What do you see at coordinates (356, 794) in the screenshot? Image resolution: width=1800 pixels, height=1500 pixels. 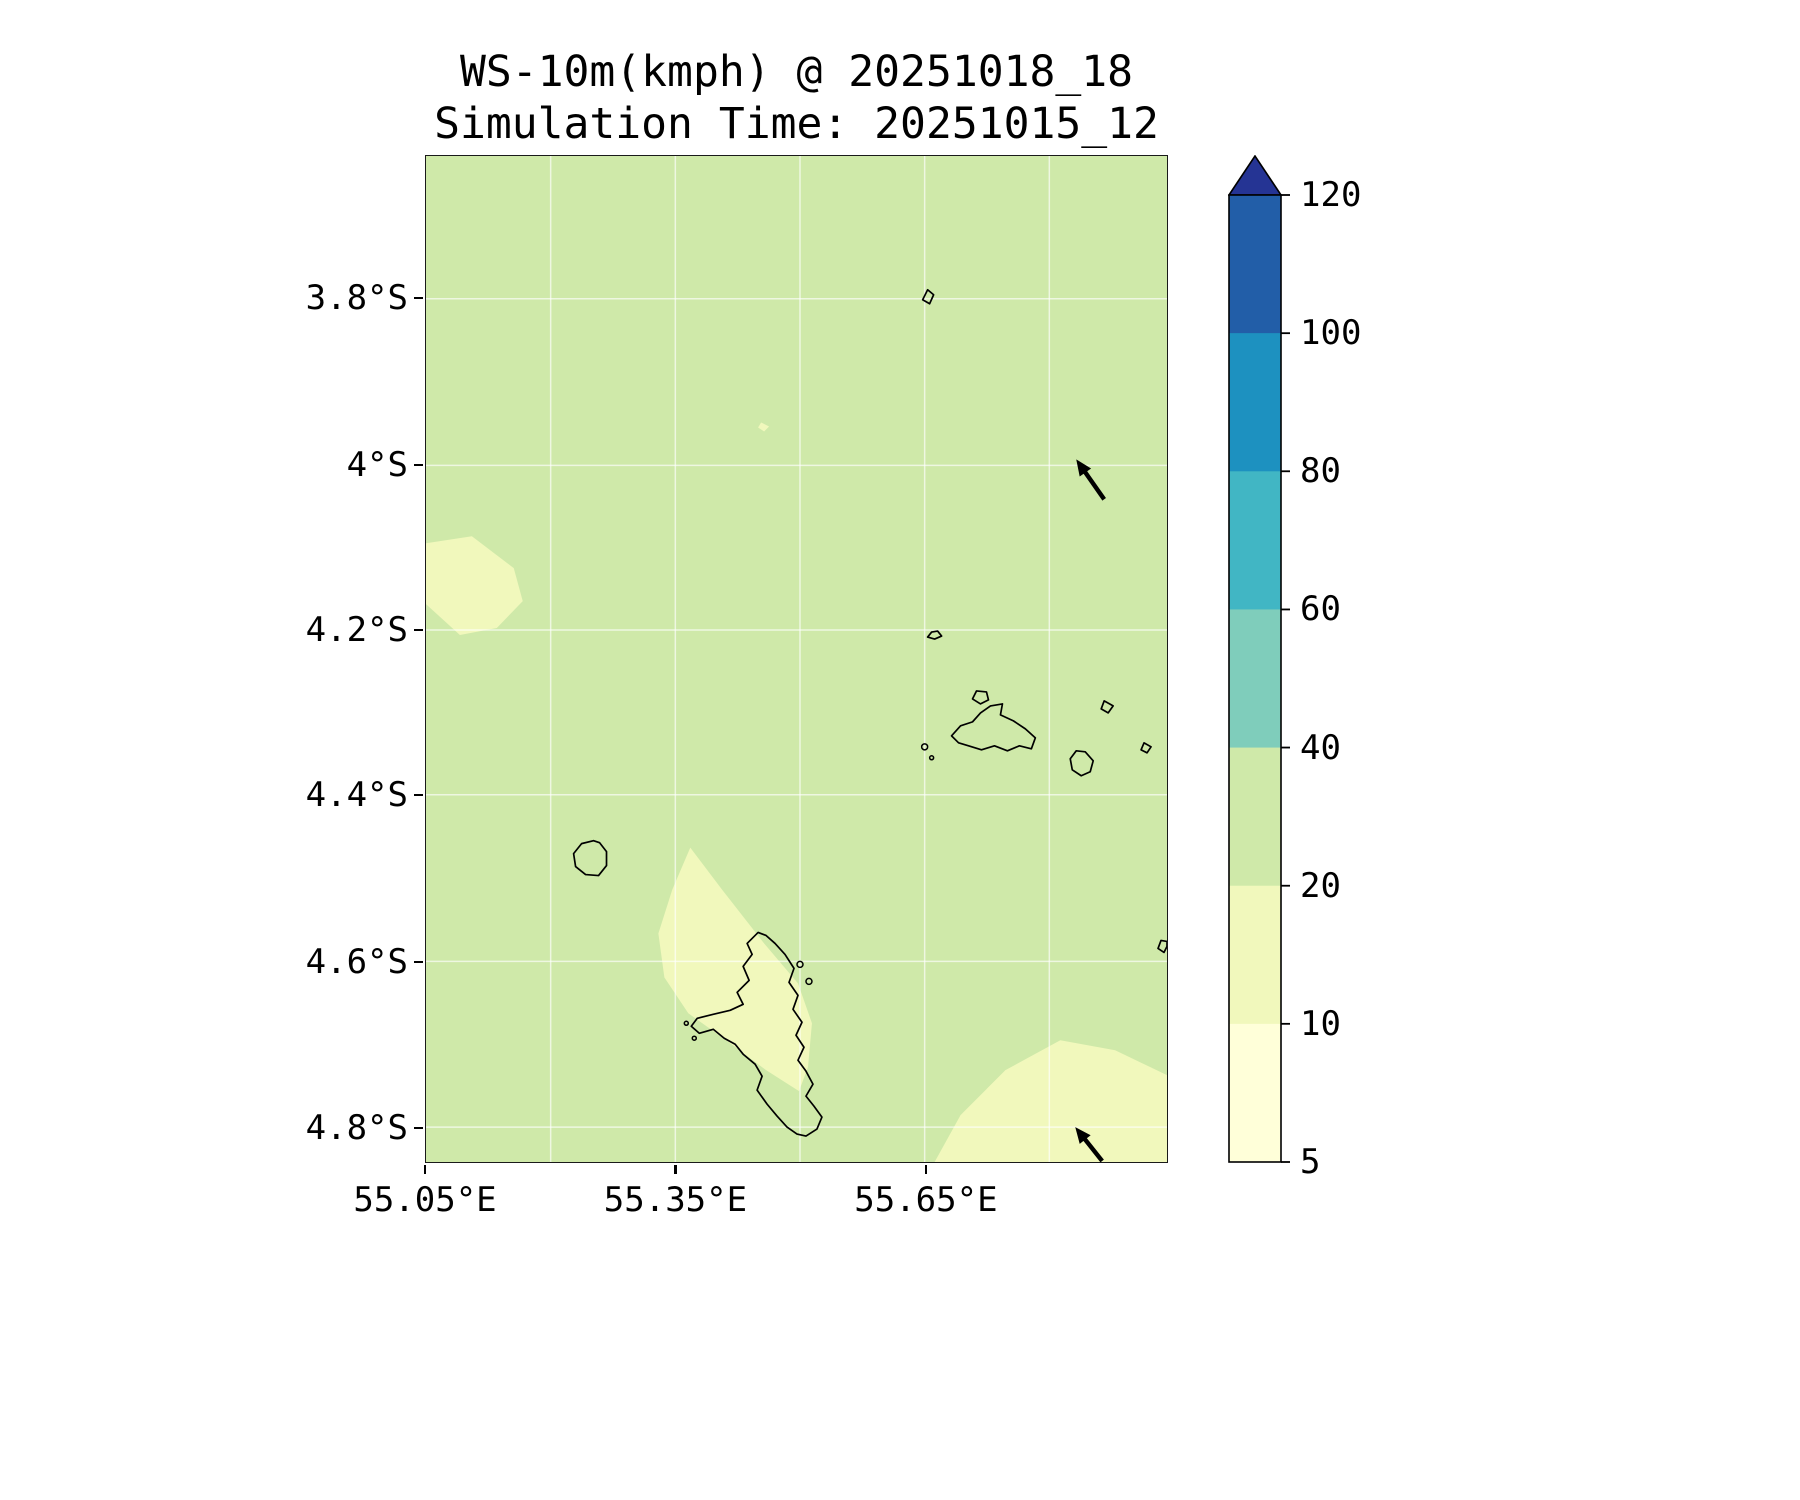 I see `y-tick-label: 4.4°S` at bounding box center [356, 794].